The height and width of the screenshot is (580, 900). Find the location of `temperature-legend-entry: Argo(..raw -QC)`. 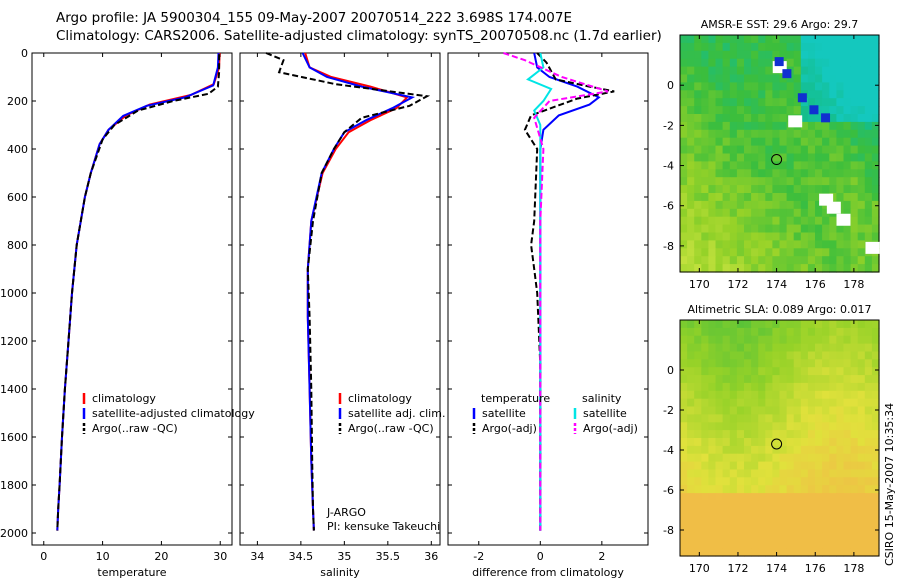

temperature-legend-entry: Argo(..raw -QC) is located at coordinates (135, 428).